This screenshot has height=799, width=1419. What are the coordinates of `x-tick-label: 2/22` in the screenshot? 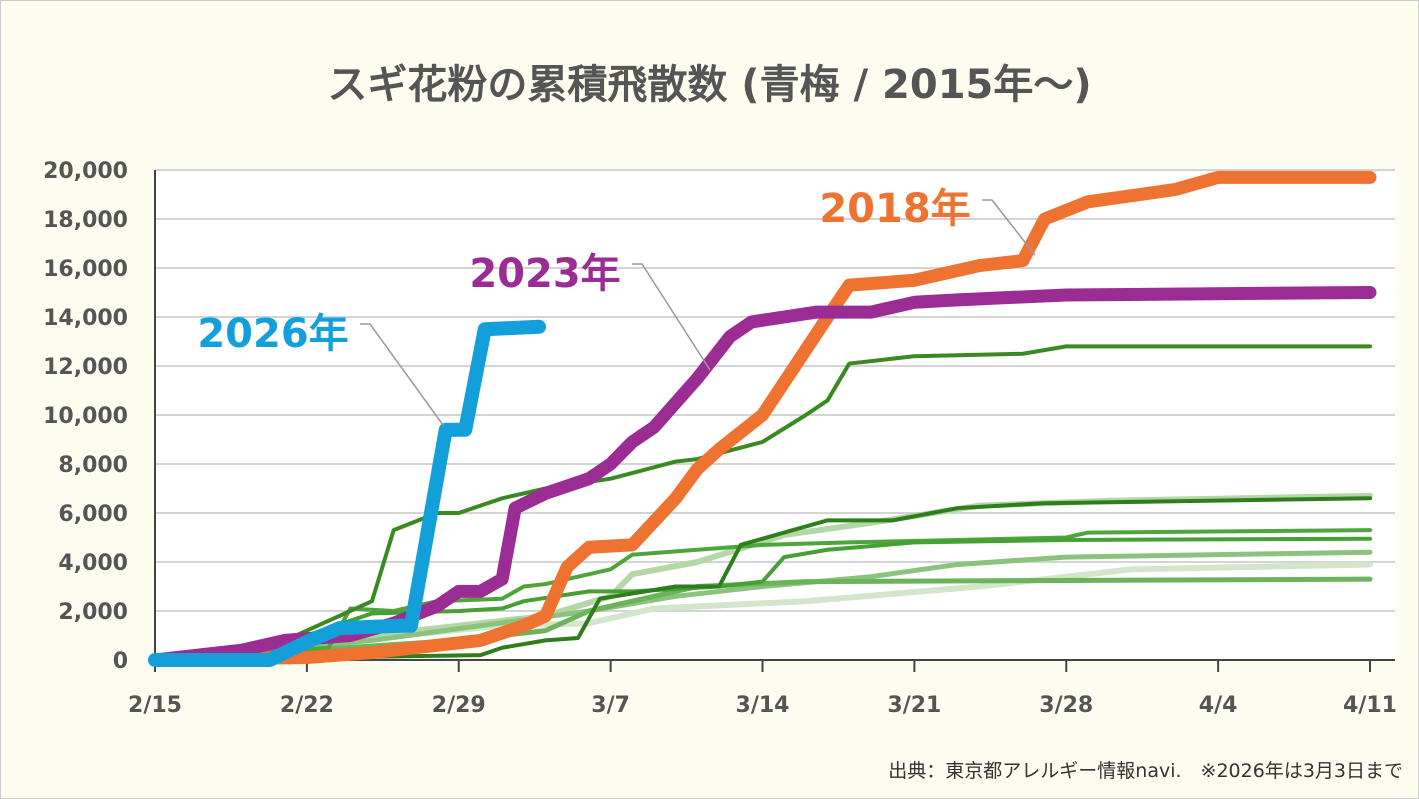 It's located at (307, 705).